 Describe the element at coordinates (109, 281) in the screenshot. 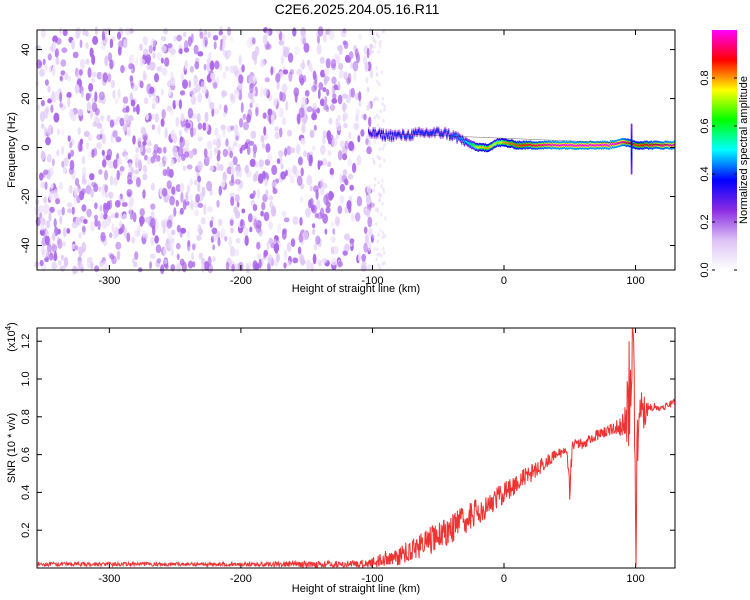

I see `x-tick-label: -300` at that location.